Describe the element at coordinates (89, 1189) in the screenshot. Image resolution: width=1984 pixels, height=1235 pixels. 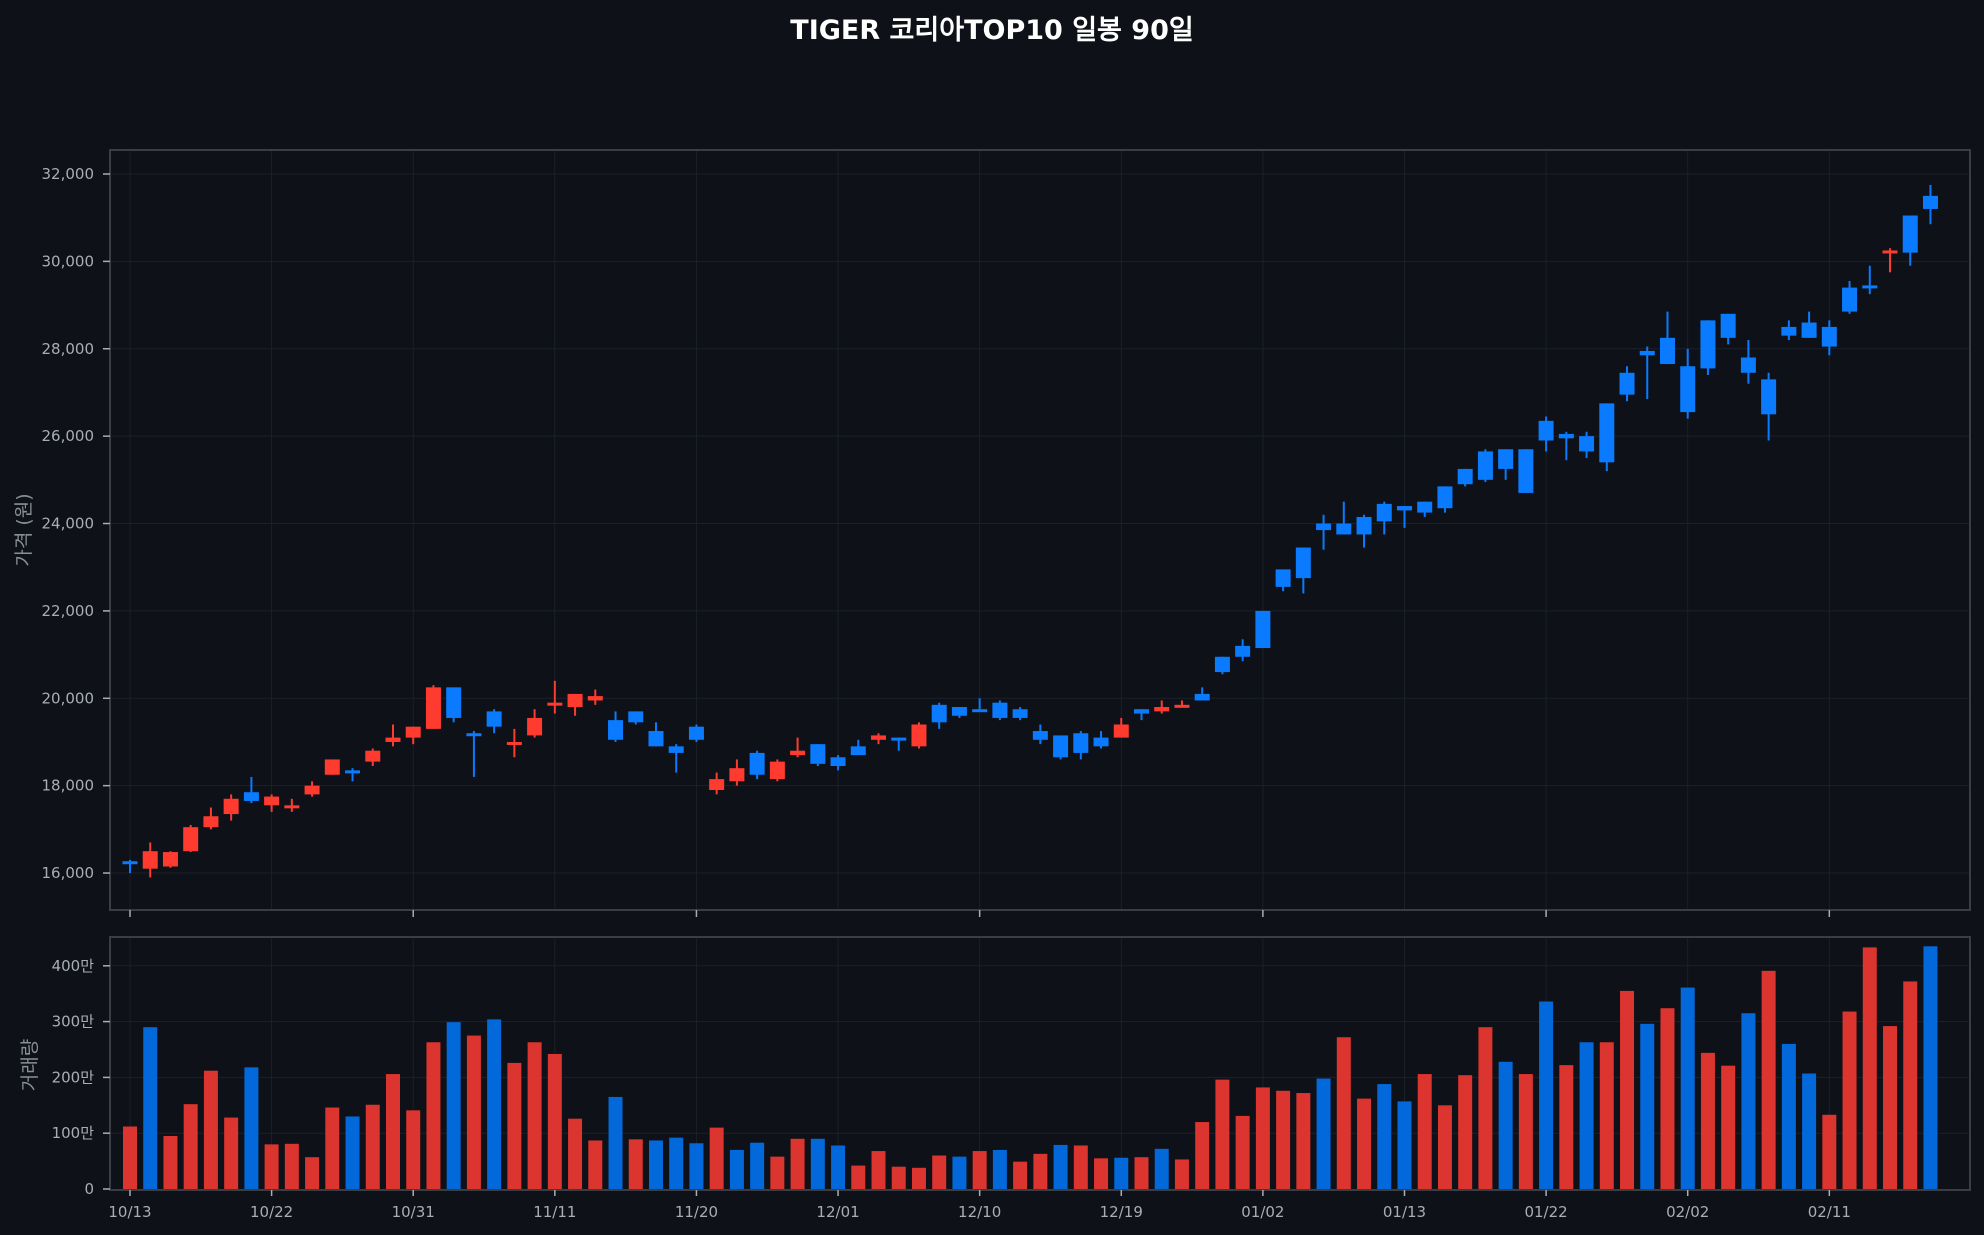
I see `y-tick-label: 0` at that location.